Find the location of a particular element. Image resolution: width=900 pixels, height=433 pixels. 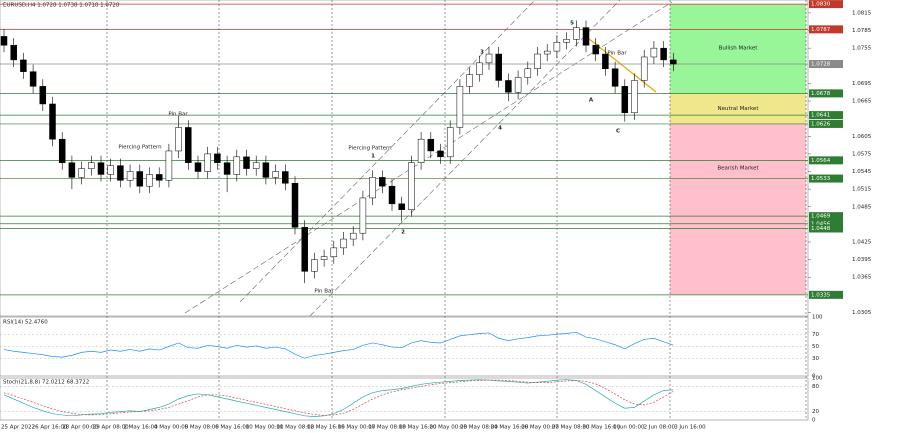

y-tick-label: 1.0755 is located at coordinates (862, 49).